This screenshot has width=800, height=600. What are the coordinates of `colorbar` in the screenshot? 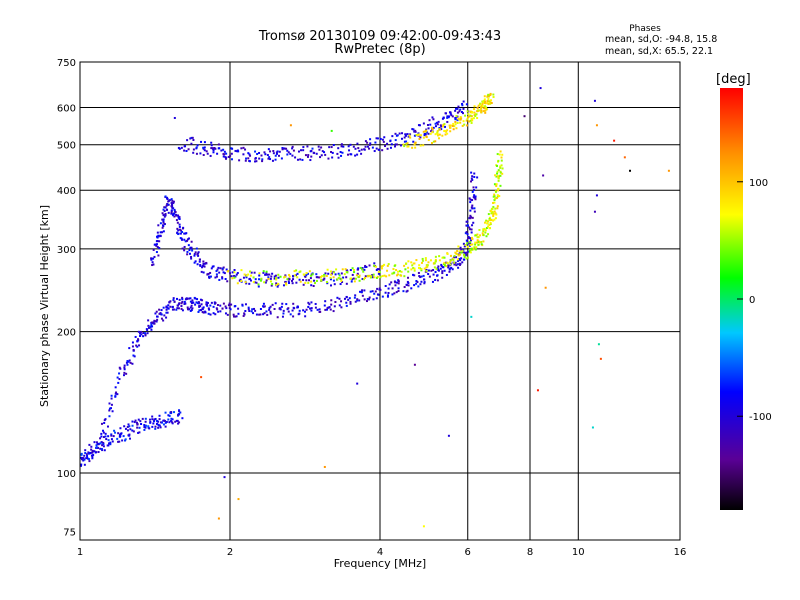 It's located at (731, 299).